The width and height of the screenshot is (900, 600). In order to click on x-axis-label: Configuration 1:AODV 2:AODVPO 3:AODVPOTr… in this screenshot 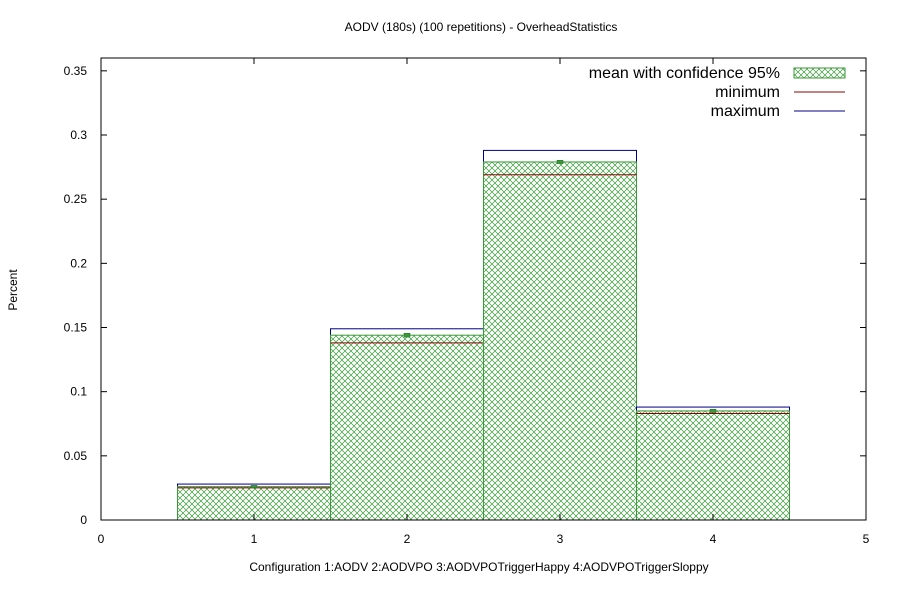, I will do `click(478, 567)`.